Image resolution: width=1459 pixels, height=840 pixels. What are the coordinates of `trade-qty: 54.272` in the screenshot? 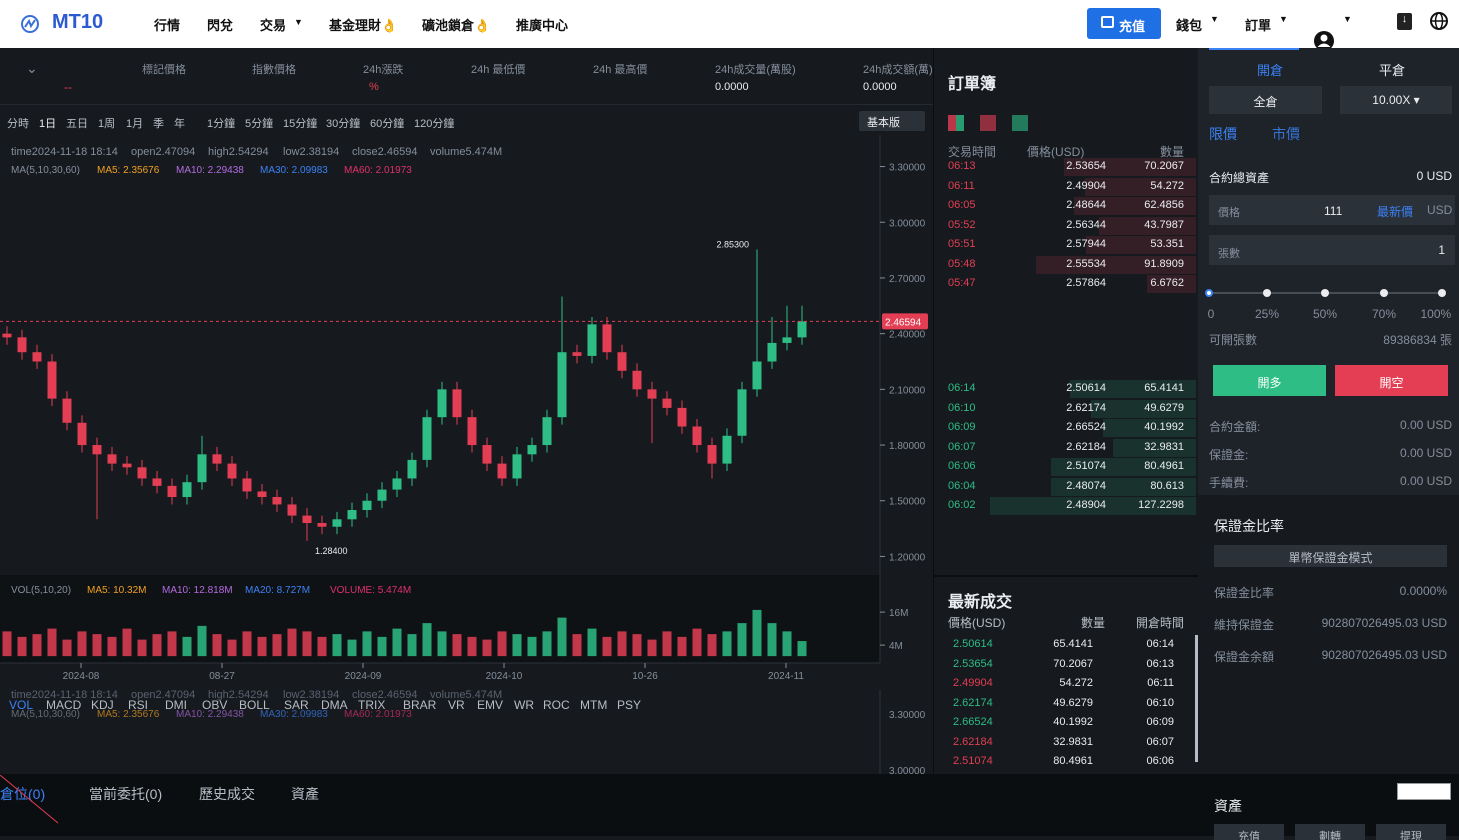 It's located at (1076, 683).